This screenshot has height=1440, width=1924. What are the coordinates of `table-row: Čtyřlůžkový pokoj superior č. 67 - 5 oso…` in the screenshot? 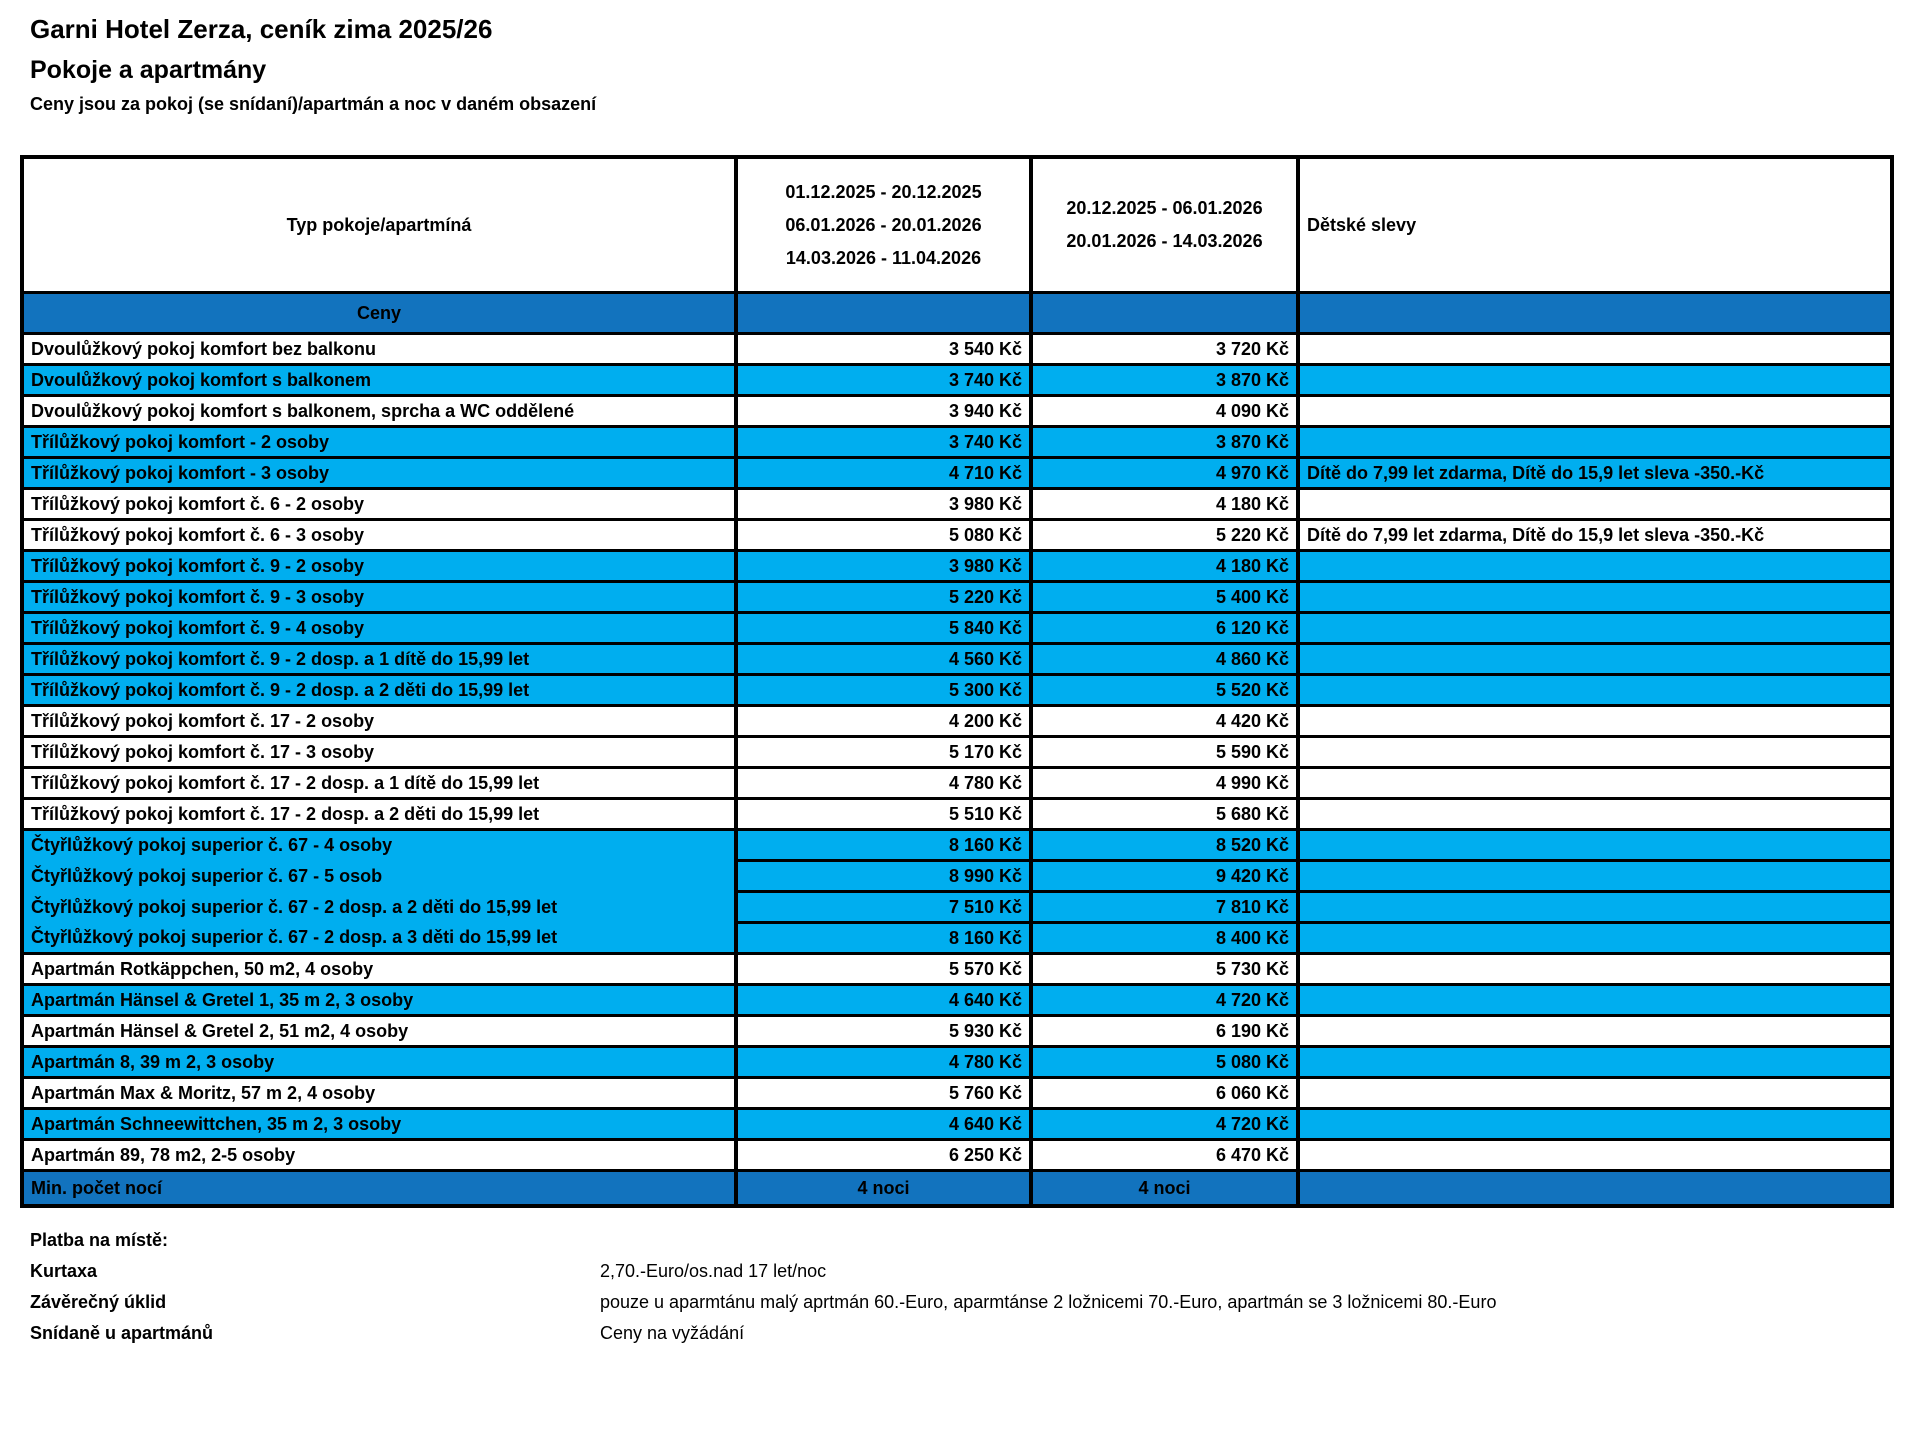 It's located at (957, 875).